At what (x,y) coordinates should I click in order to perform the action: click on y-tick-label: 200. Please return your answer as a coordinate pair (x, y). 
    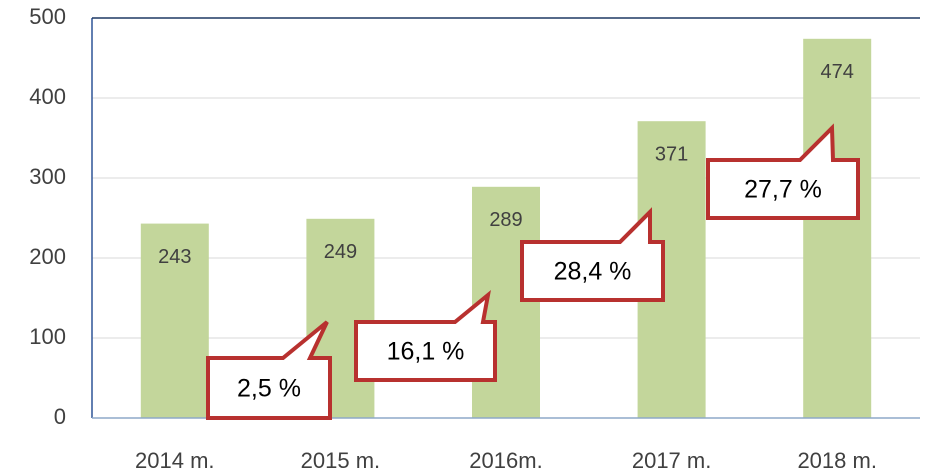
    Looking at the image, I should click on (47, 256).